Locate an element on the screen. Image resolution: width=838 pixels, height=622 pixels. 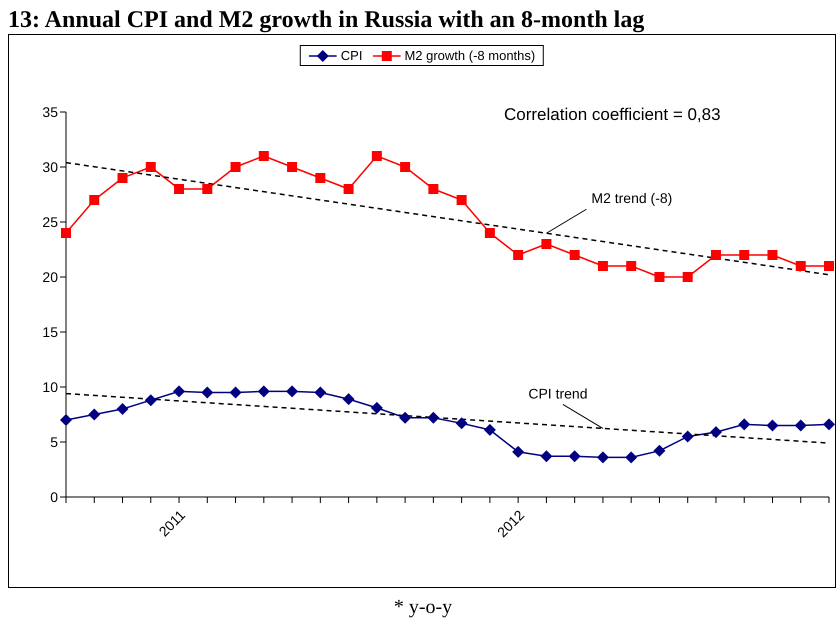
y-tick-label: 10 is located at coordinates (50, 386).